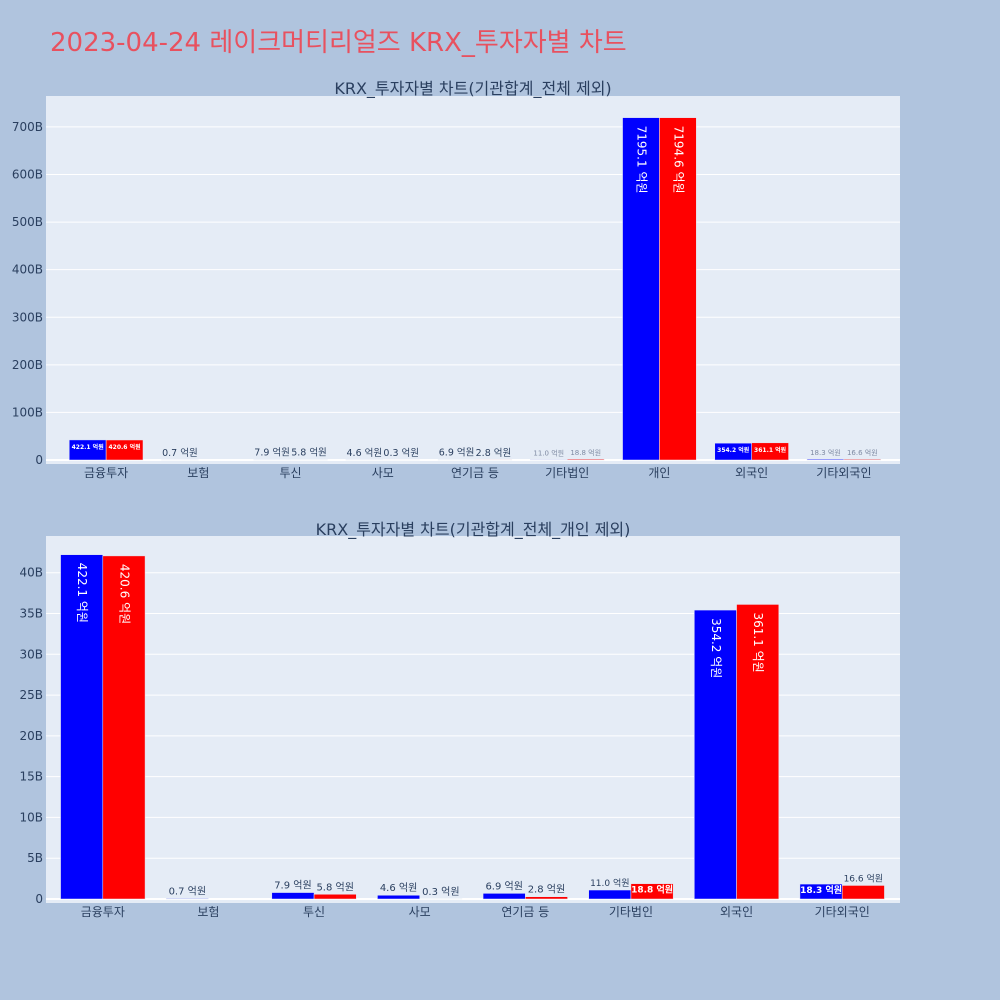 Image resolution: width=1000 pixels, height=1000 pixels. What do you see at coordinates (473, 530) in the screenshot?
I see `chart-title: KRX_투자자별 차트(기관합계_전체_개인 제외)` at bounding box center [473, 530].